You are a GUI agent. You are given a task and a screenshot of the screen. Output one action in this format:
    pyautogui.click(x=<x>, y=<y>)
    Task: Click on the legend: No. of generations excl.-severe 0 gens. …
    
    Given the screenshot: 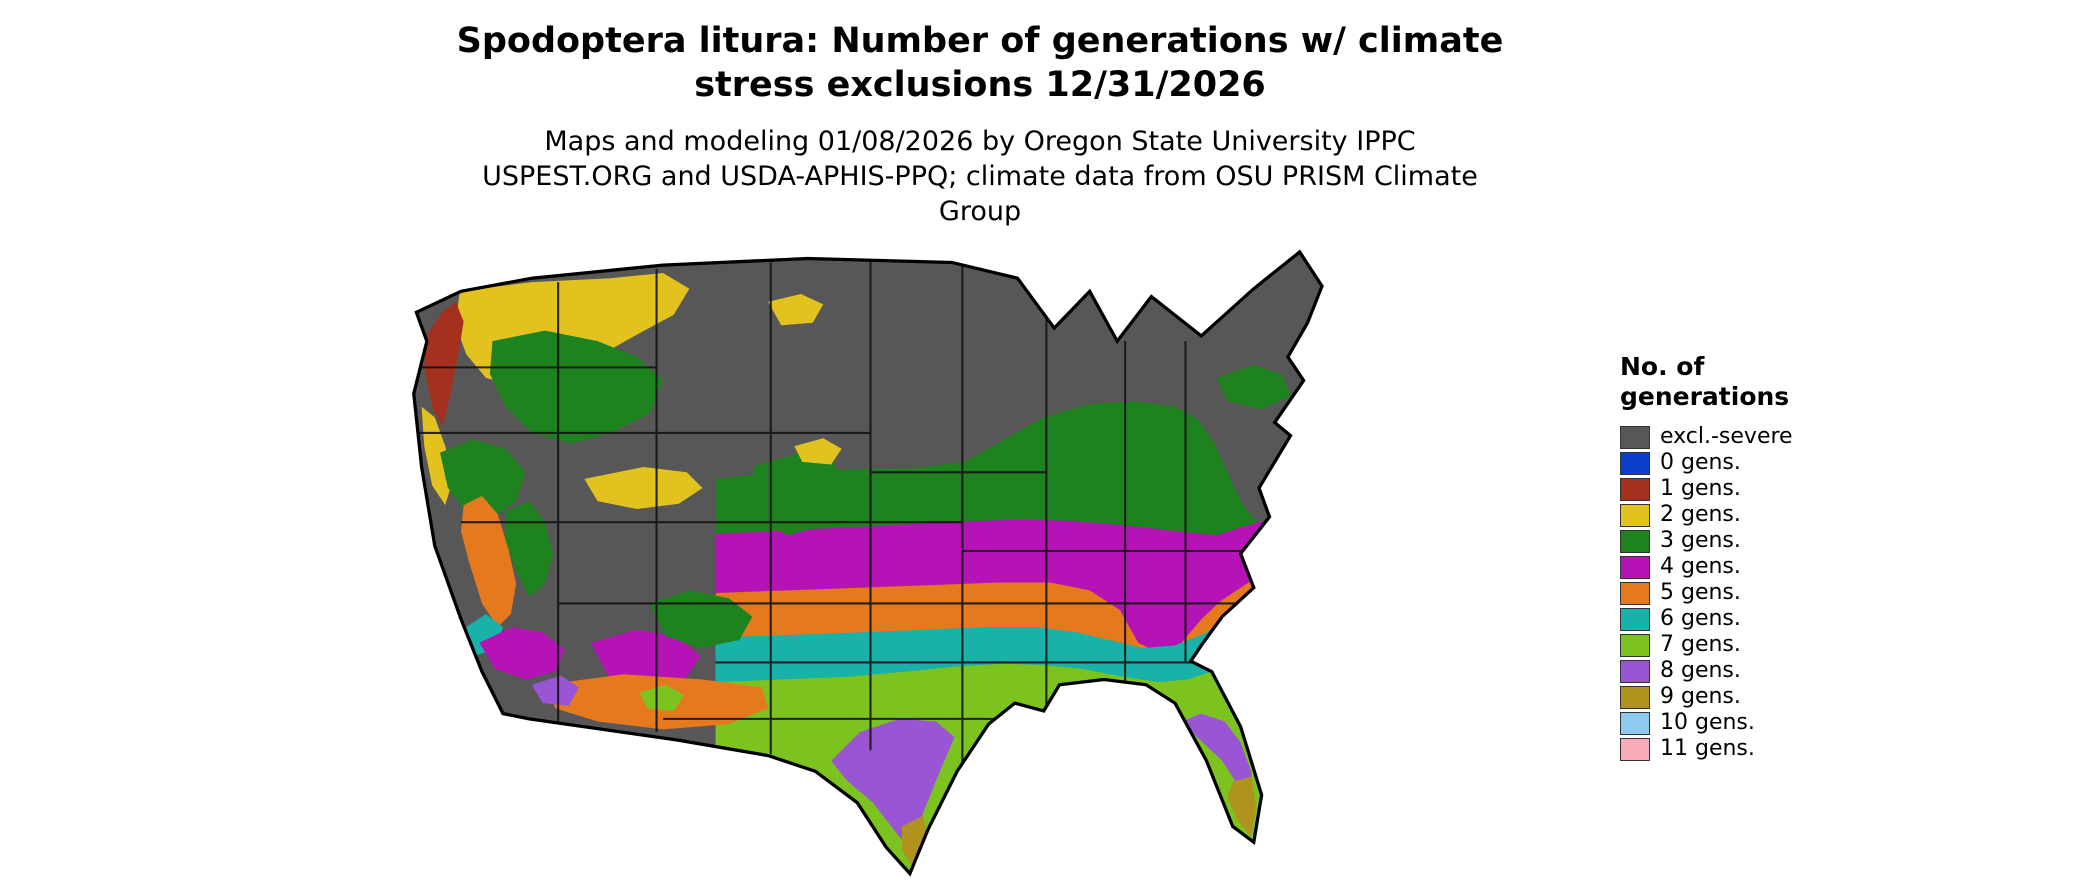 What is the action you would take?
    pyautogui.click(x=1750, y=557)
    